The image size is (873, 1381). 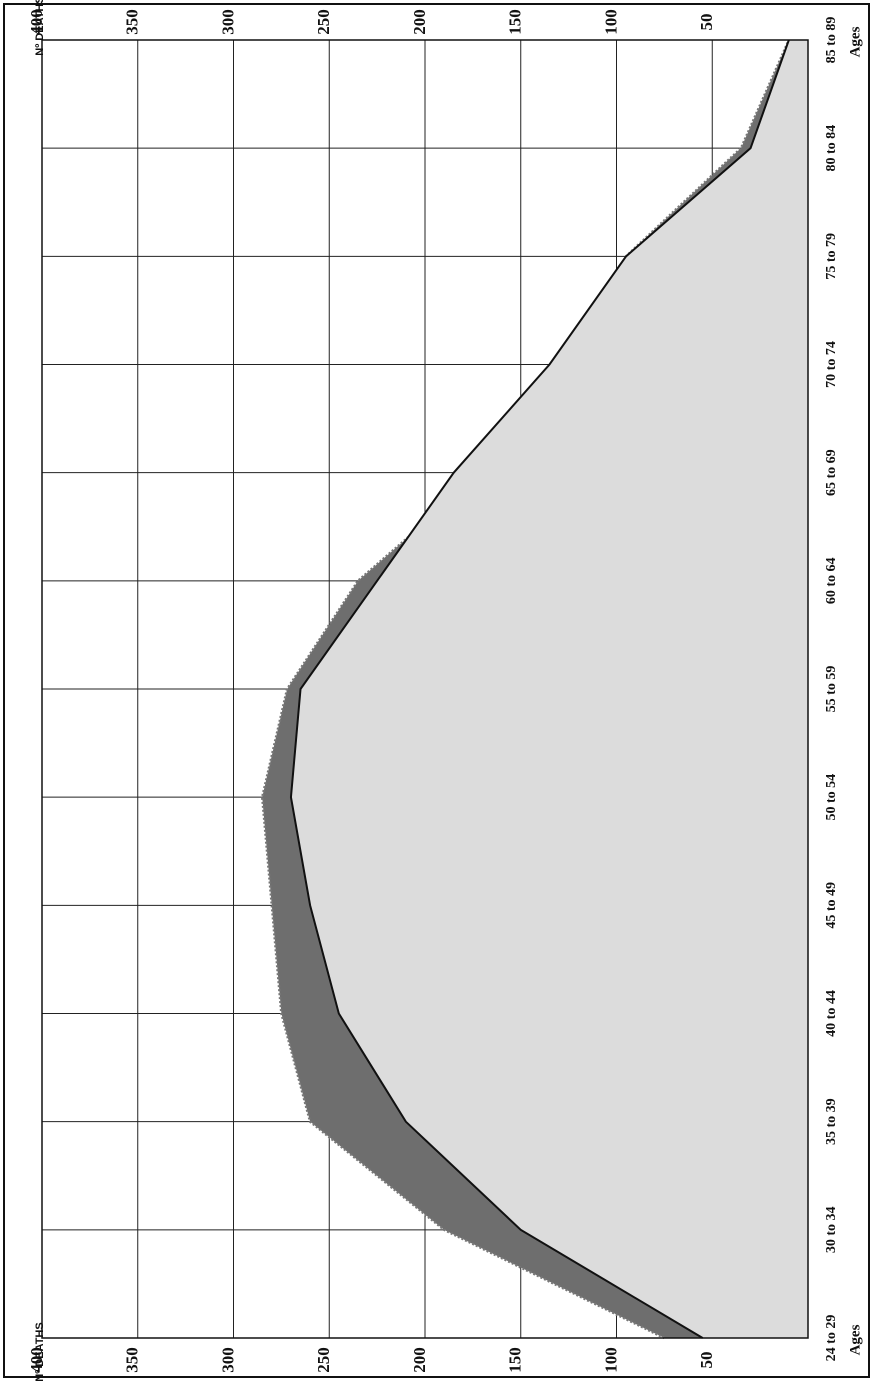 I want to click on y-tick-label: 40 to 44, so click(x=831, y=1013).